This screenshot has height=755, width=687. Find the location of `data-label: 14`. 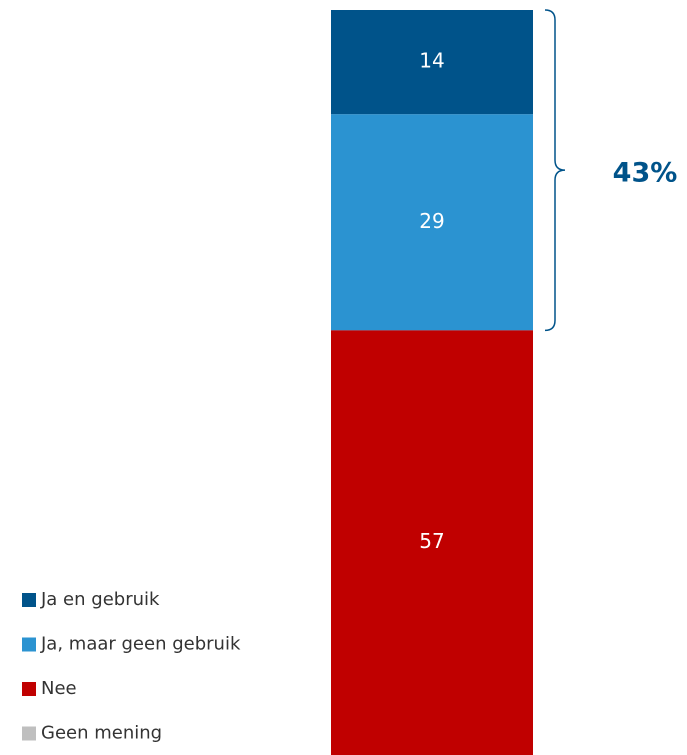

data-label: 14 is located at coordinates (431, 61).